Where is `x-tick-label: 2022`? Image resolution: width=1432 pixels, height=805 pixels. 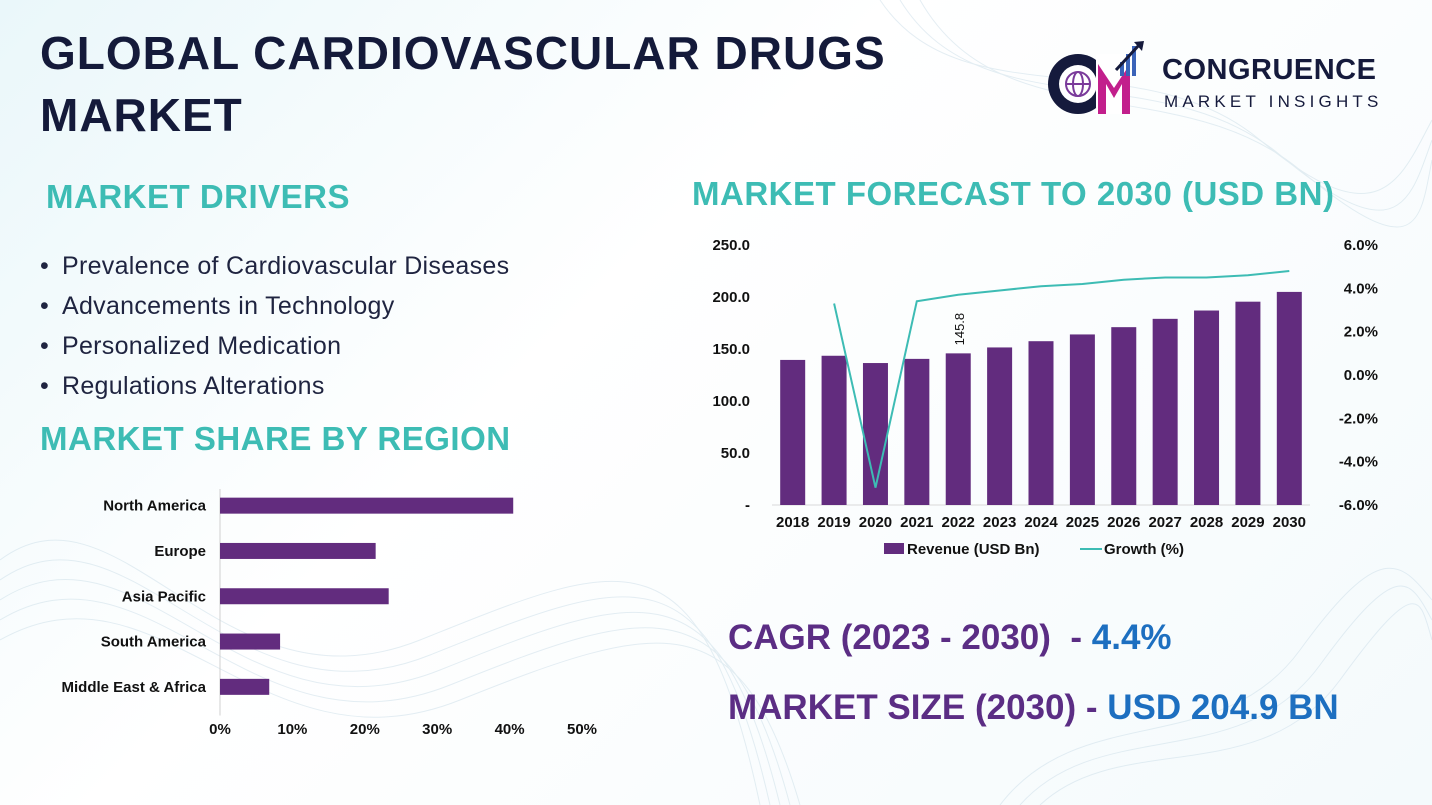
x-tick-label: 2022 is located at coordinates (958, 522).